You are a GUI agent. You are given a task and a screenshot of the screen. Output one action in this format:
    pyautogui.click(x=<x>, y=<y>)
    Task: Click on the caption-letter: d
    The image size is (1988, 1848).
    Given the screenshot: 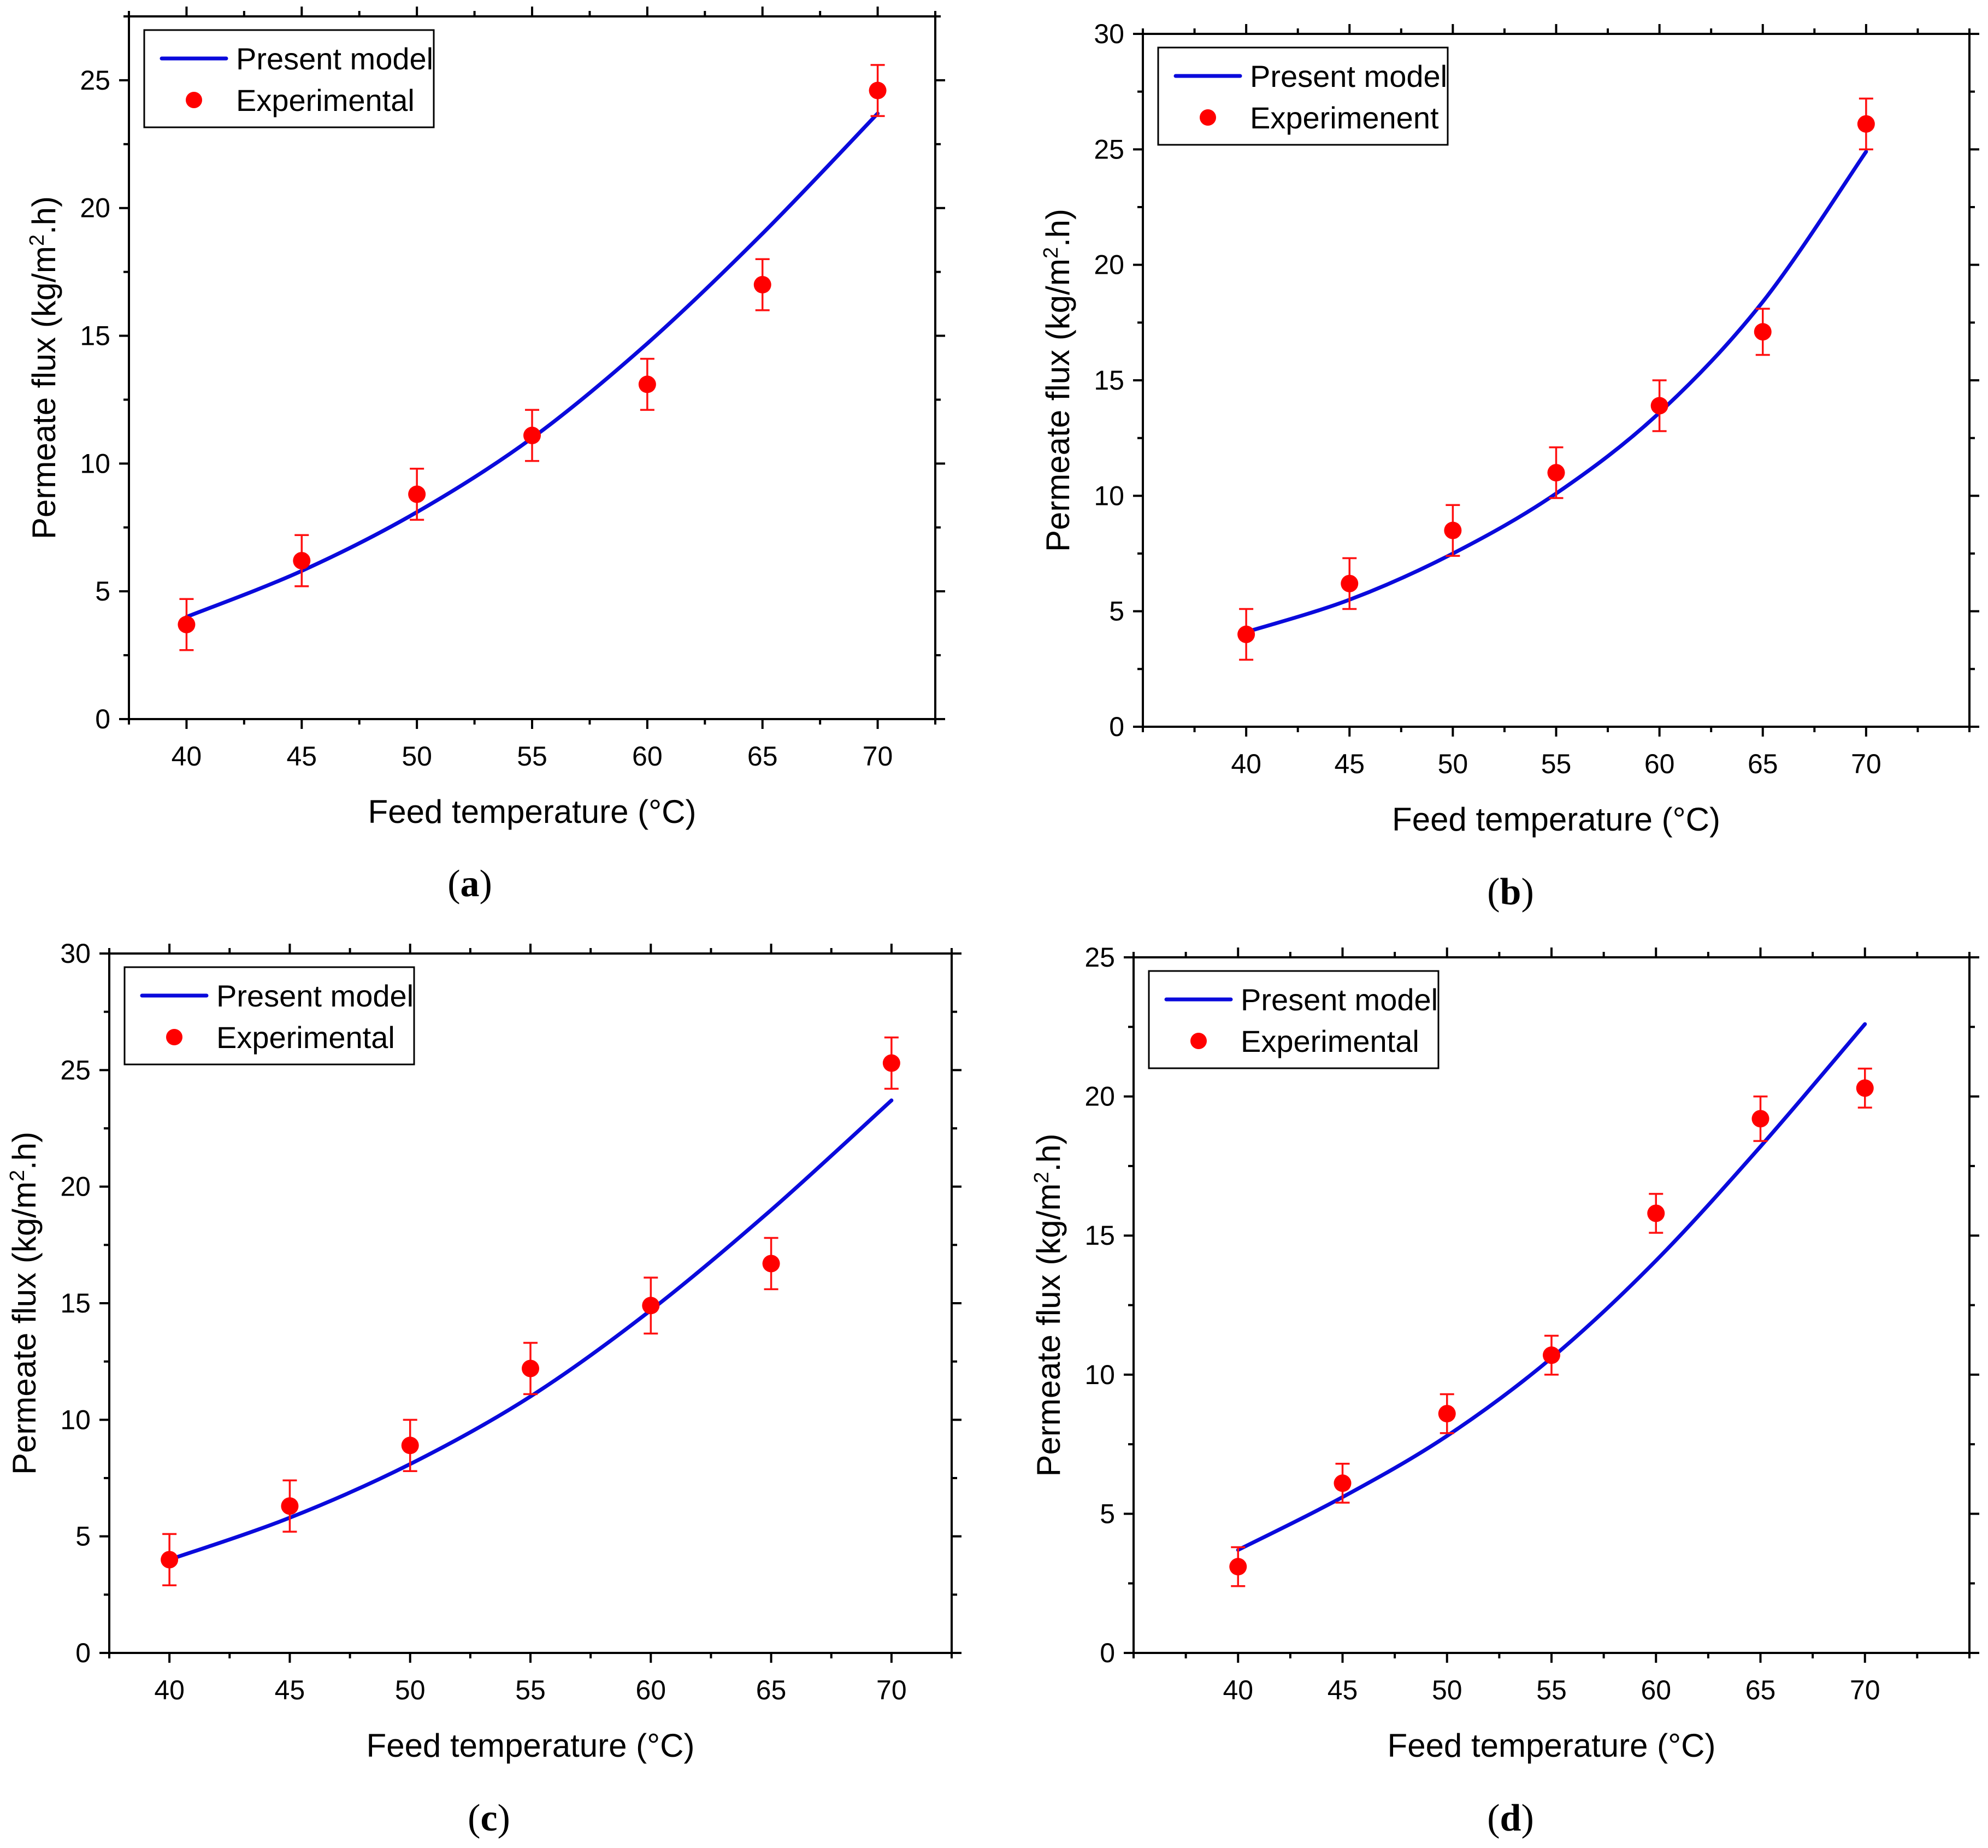 What is the action you would take?
    pyautogui.click(x=1511, y=1818)
    